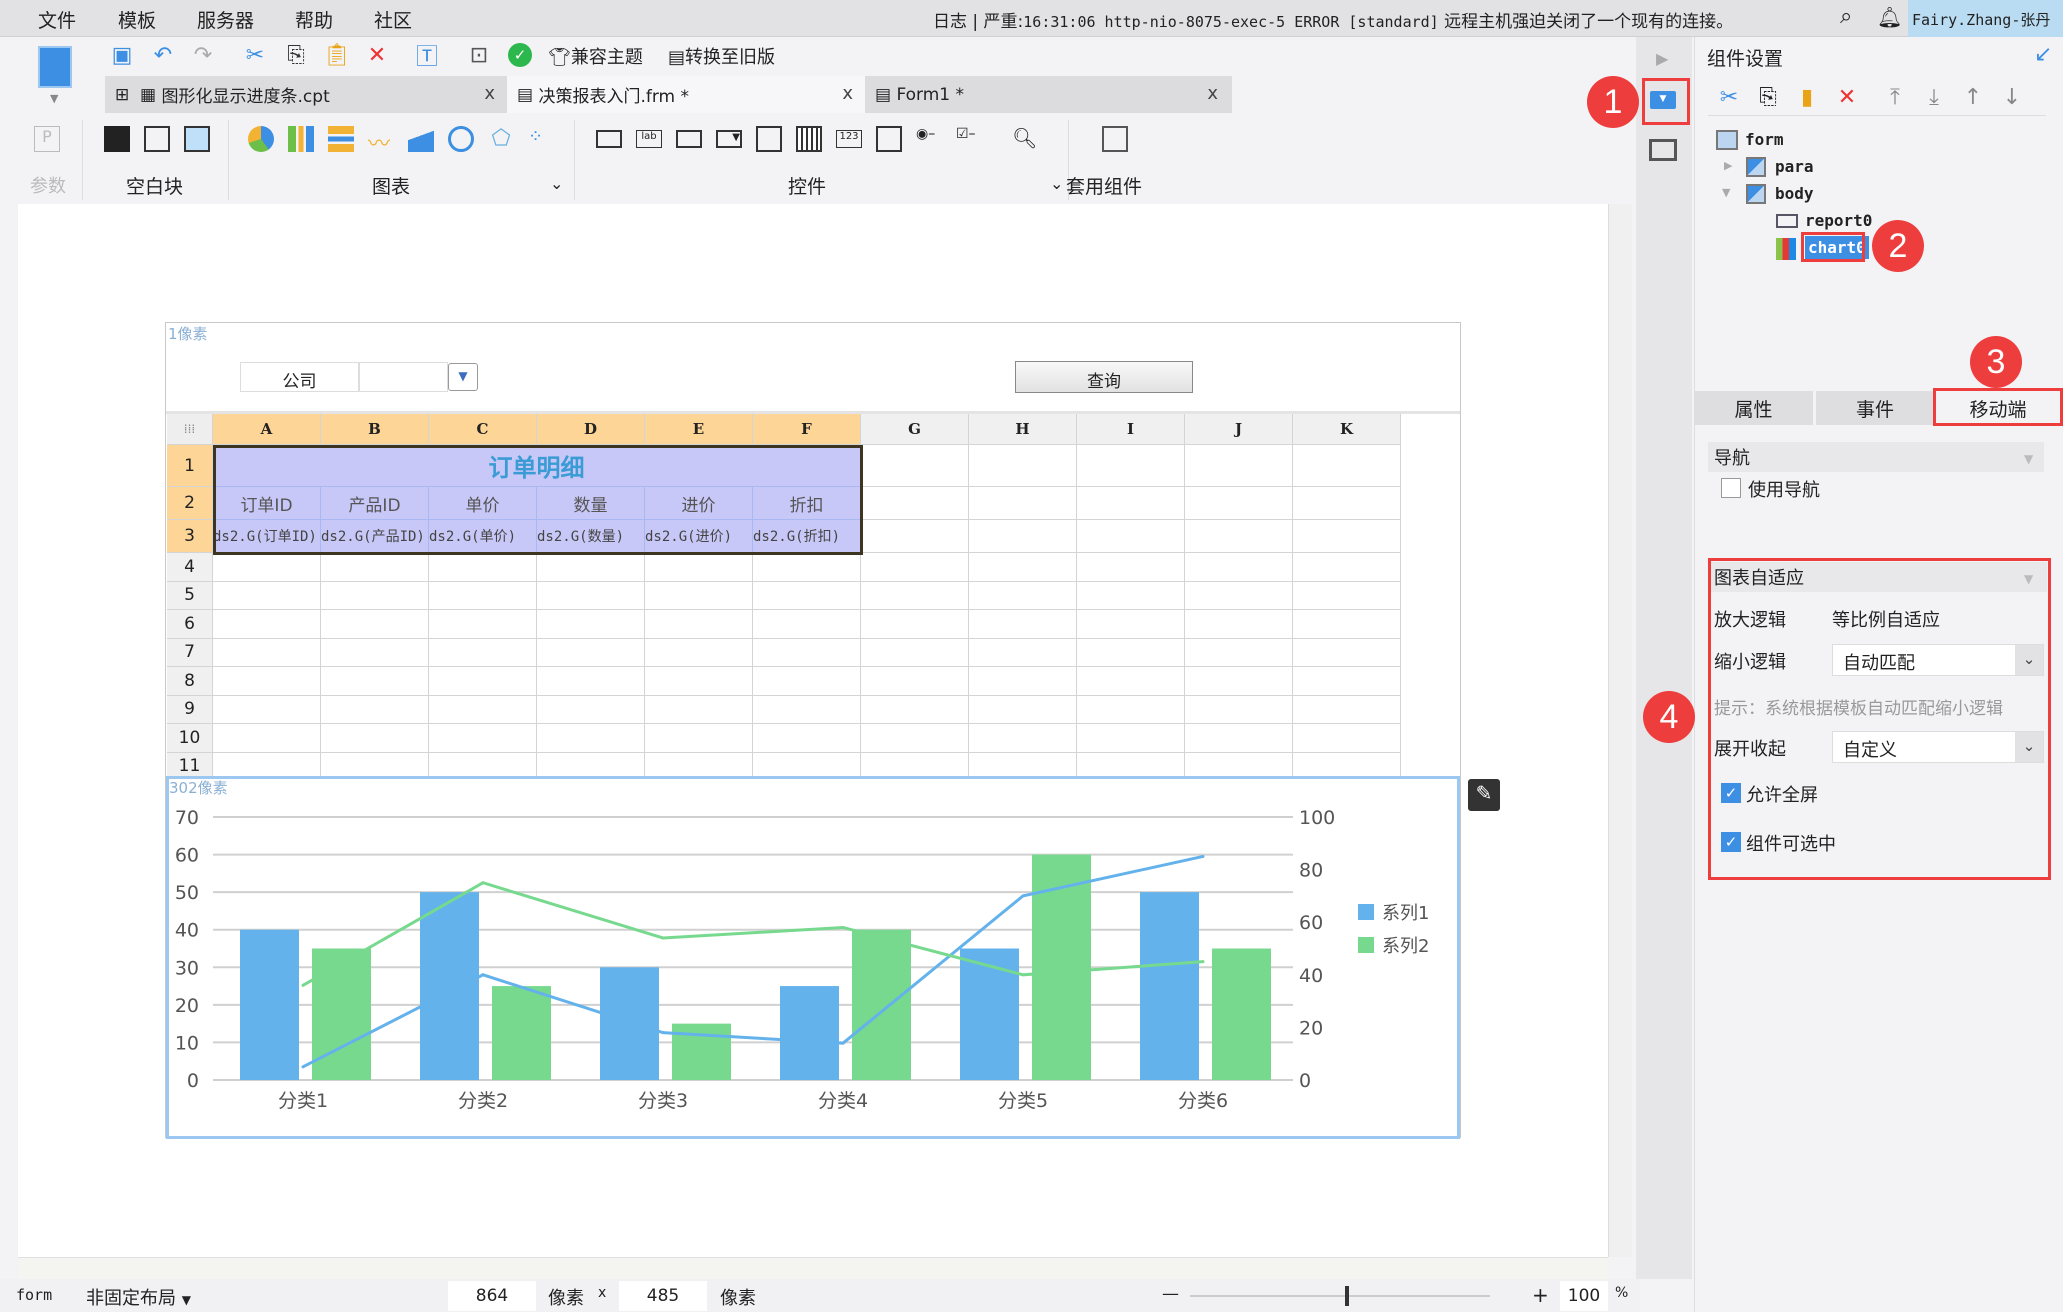 Image resolution: width=2063 pixels, height=1312 pixels. Describe the element at coordinates (1347, 429) in the screenshot. I see `column-header-K: K` at that location.